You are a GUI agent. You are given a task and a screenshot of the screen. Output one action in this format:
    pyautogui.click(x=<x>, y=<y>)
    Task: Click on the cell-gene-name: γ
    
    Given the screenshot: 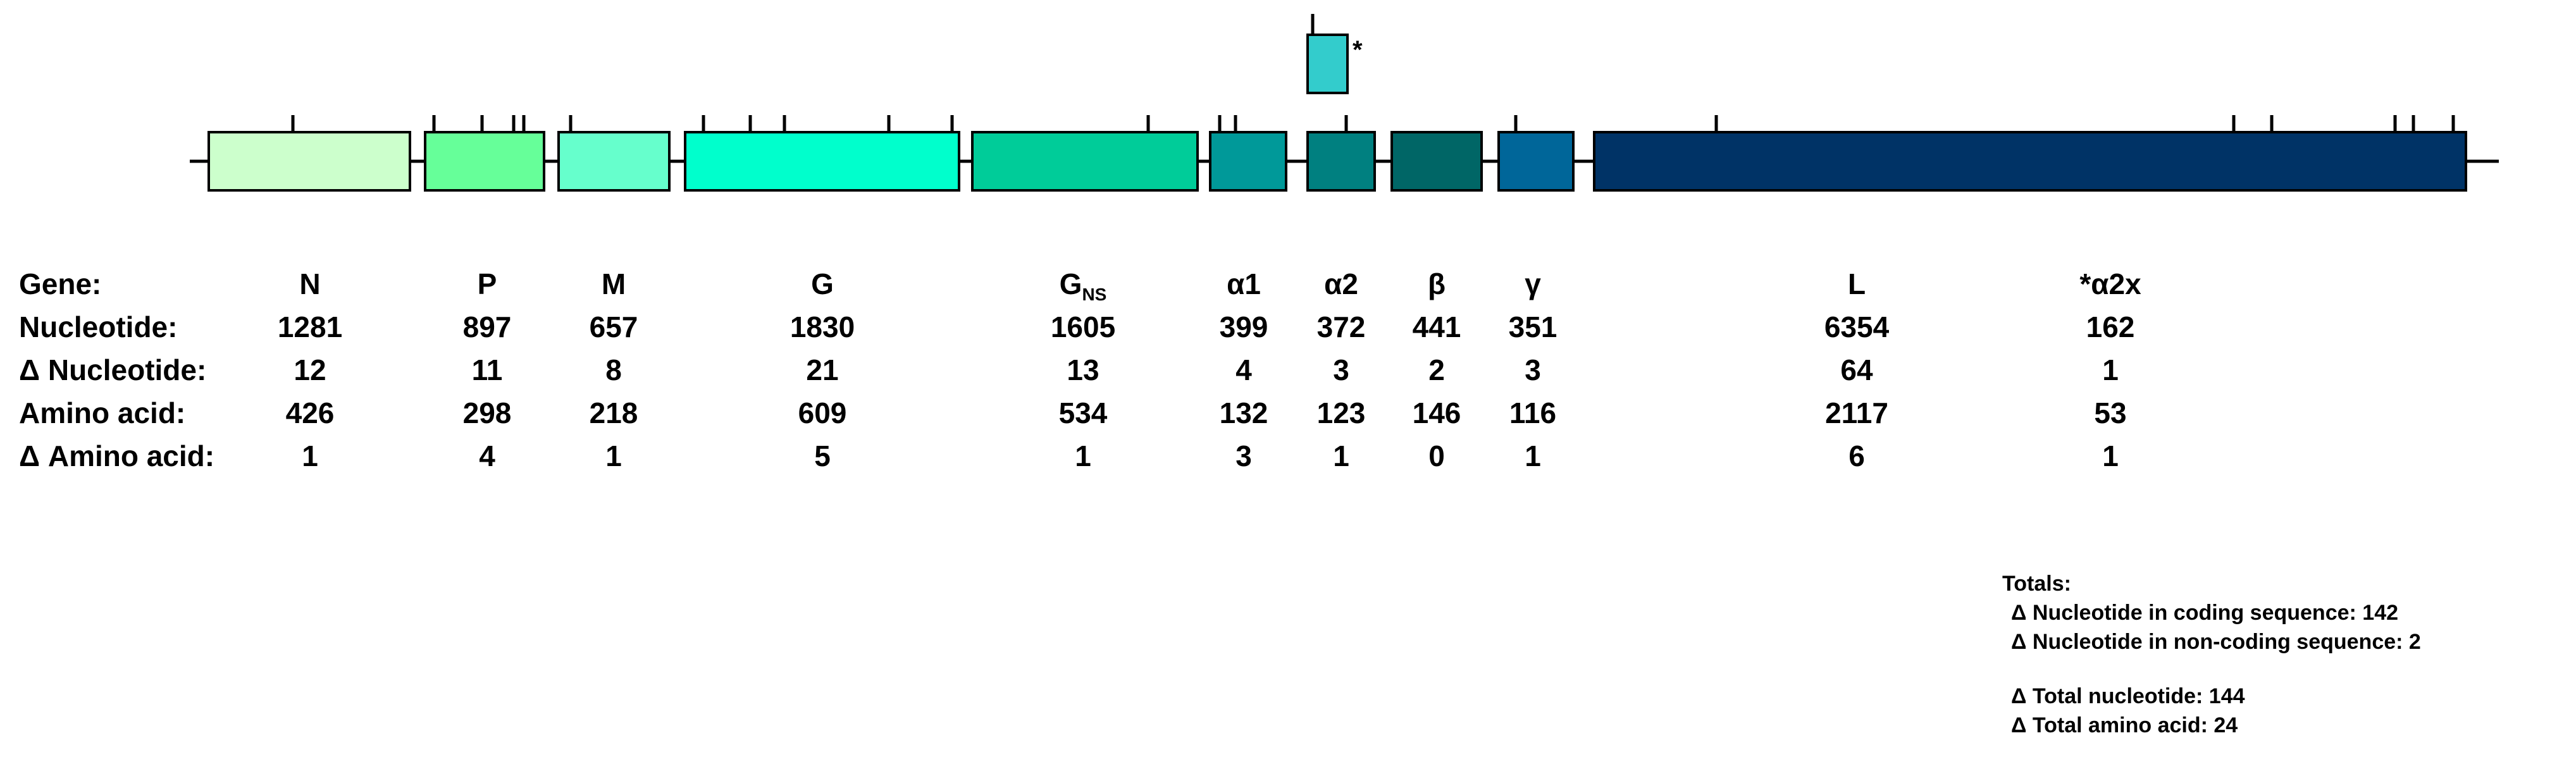 What is the action you would take?
    pyautogui.click(x=1533, y=284)
    